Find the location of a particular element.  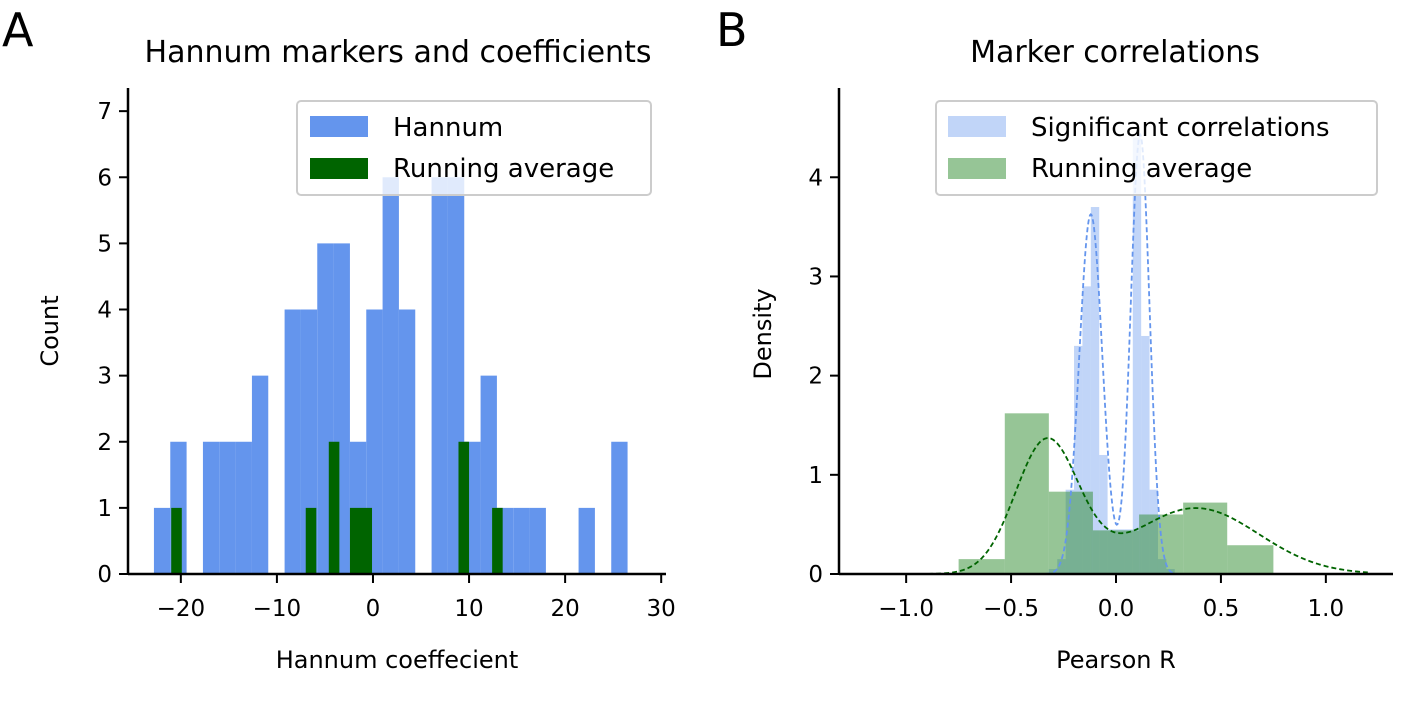

panel-a-x-ticks: −20 −10 0 10 20 30 is located at coordinates (416, 598).